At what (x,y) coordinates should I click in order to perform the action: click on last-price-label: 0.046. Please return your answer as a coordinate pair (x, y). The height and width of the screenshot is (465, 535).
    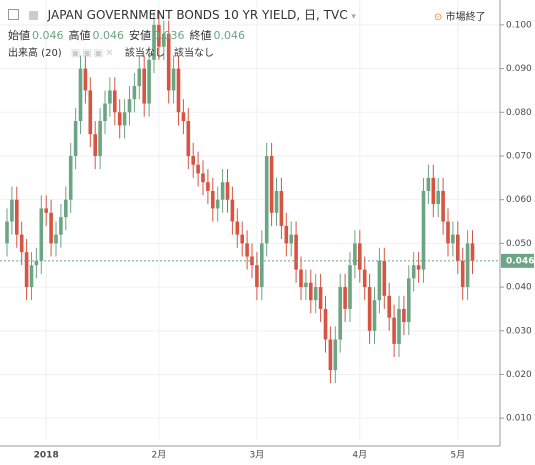
    Looking at the image, I should click on (520, 261).